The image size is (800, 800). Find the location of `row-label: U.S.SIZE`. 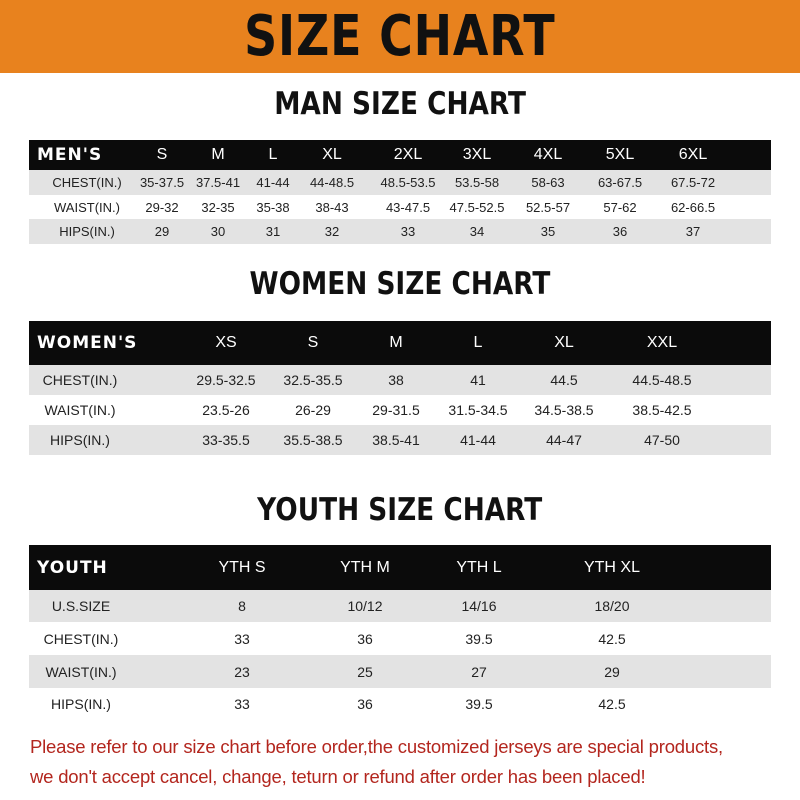

row-label: U.S.SIZE is located at coordinates (81, 606).